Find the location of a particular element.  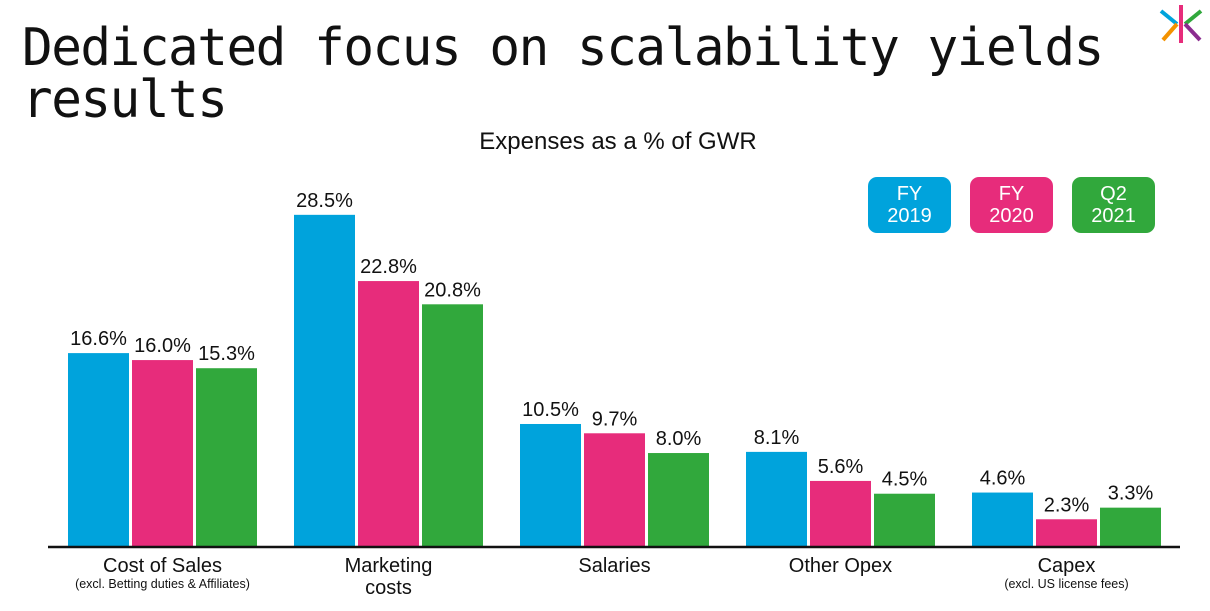

data-label: 22.8% is located at coordinates (388, 267).